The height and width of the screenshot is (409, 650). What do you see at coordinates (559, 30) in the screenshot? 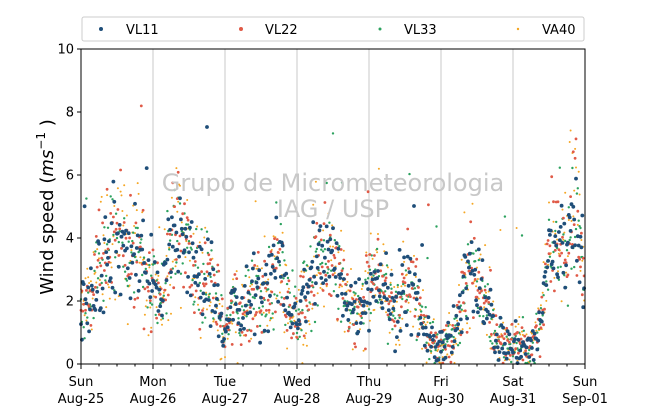
I see `legend-label-va40: VA40` at bounding box center [559, 30].